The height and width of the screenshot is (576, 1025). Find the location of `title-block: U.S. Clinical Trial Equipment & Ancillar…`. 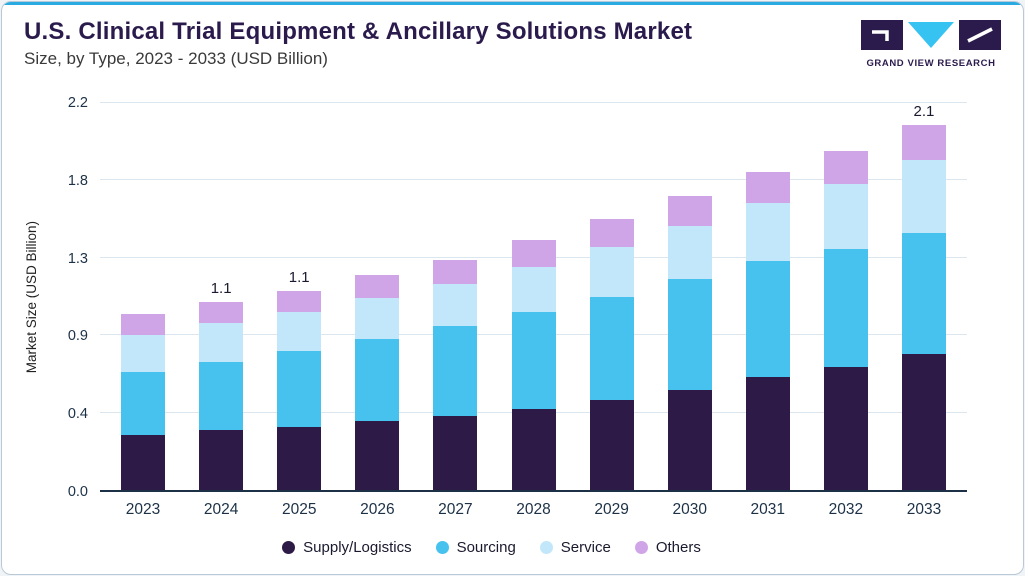

title-block: U.S. Clinical Trial Equipment & Ancillar… is located at coordinates (358, 43).